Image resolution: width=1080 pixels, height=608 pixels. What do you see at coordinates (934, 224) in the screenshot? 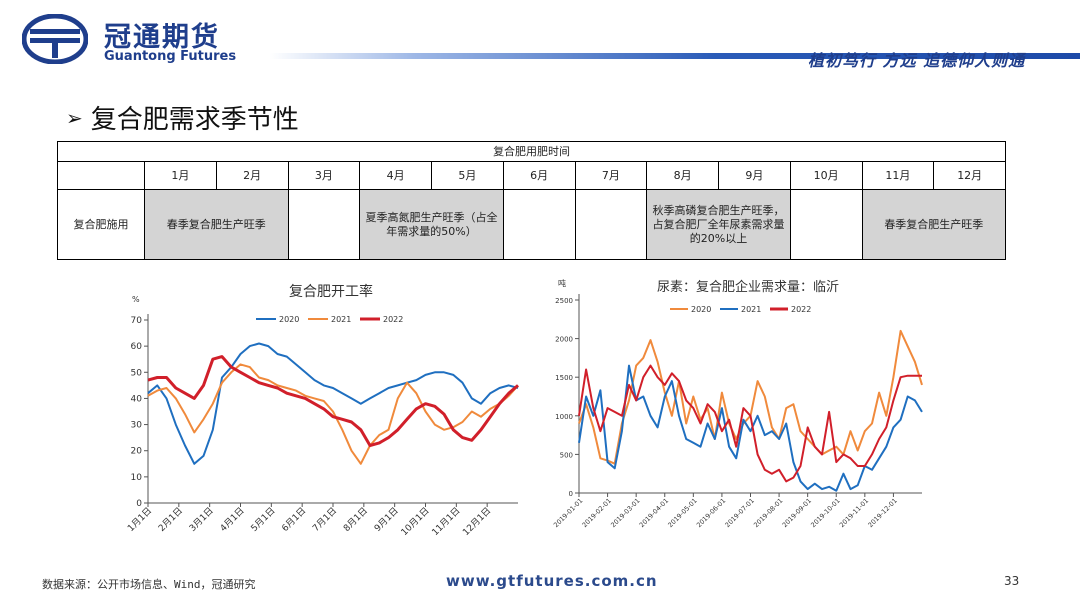
I see `winter-peak-cell: 春季复合肥生产旺季` at bounding box center [934, 224].